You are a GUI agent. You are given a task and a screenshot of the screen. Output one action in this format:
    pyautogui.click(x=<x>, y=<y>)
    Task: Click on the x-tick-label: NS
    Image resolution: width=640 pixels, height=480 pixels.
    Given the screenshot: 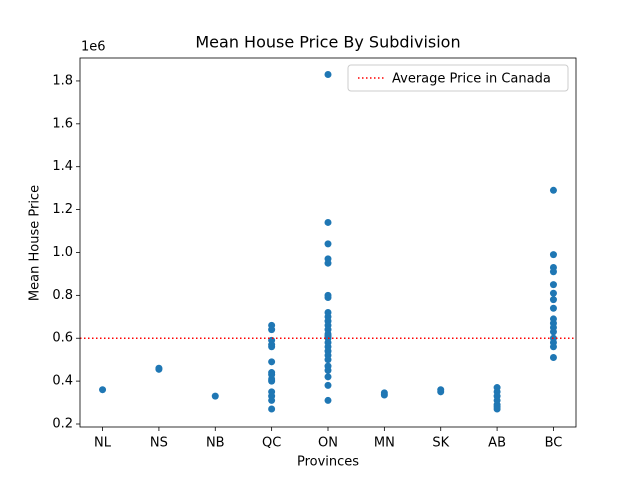 What is the action you would take?
    pyautogui.click(x=159, y=443)
    